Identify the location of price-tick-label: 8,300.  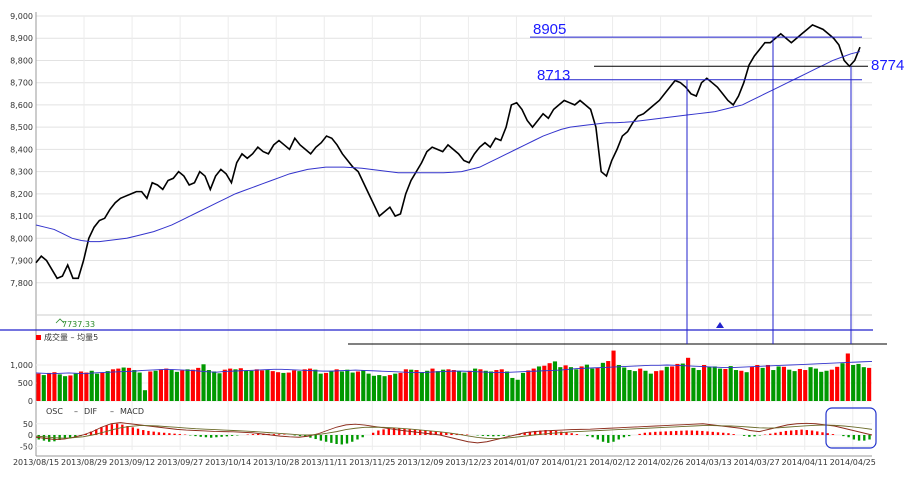
(21, 172).